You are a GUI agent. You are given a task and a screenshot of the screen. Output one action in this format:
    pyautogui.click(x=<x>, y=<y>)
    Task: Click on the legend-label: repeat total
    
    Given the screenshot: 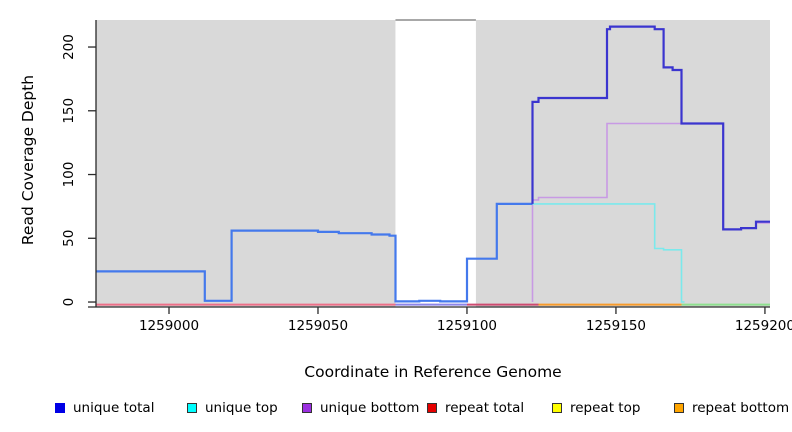 What is the action you would take?
    pyautogui.click(x=485, y=408)
    